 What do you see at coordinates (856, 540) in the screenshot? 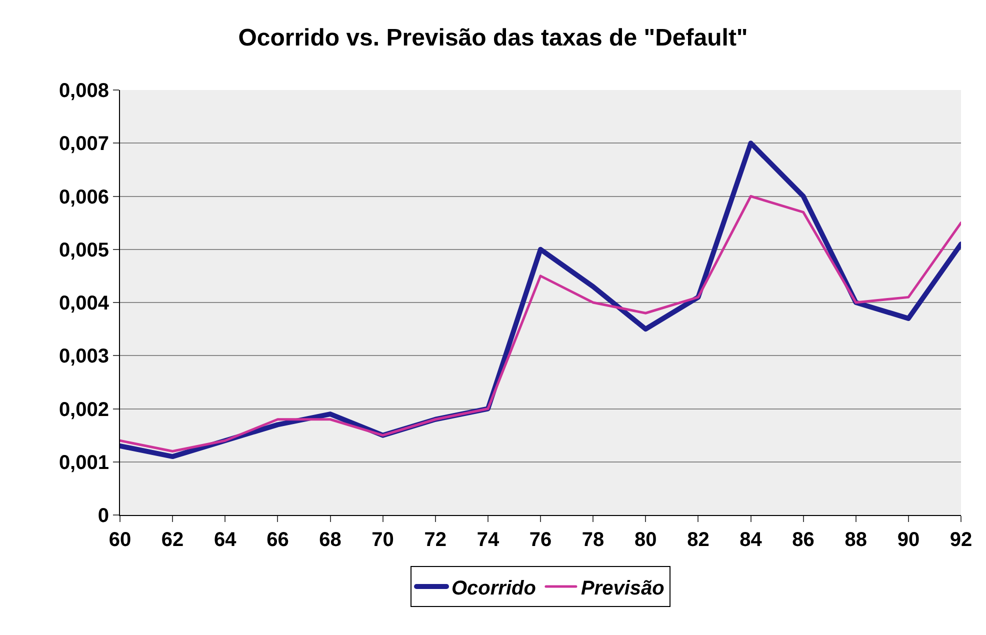
I see `x-tick-label: 88` at bounding box center [856, 540].